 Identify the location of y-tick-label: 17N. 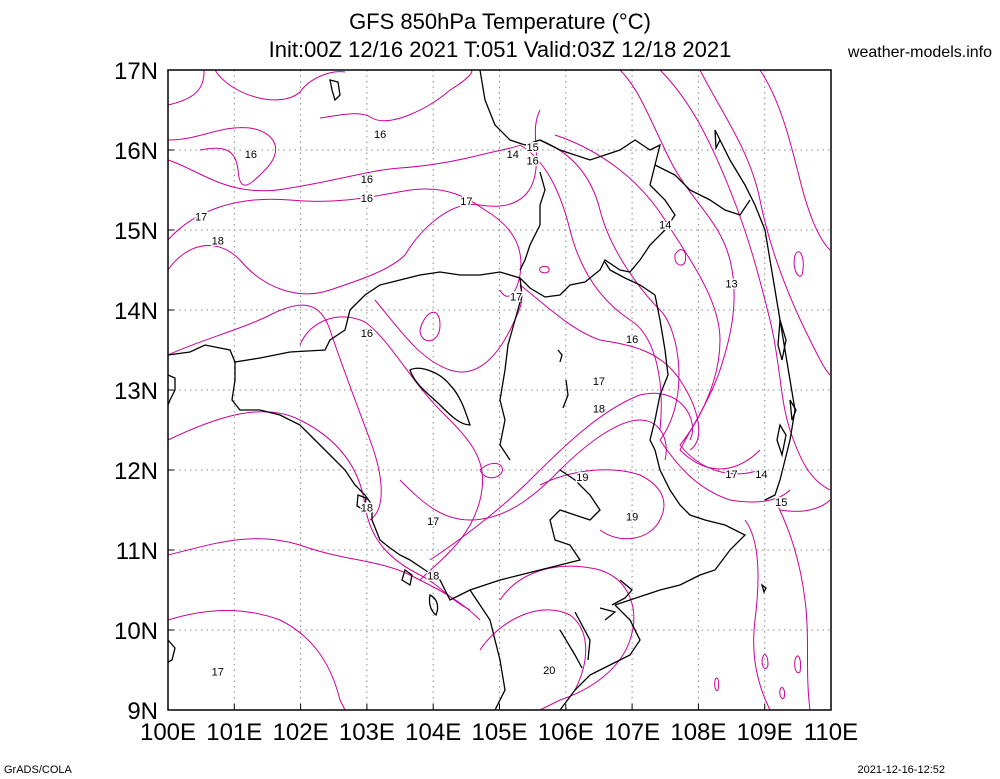
(136, 71).